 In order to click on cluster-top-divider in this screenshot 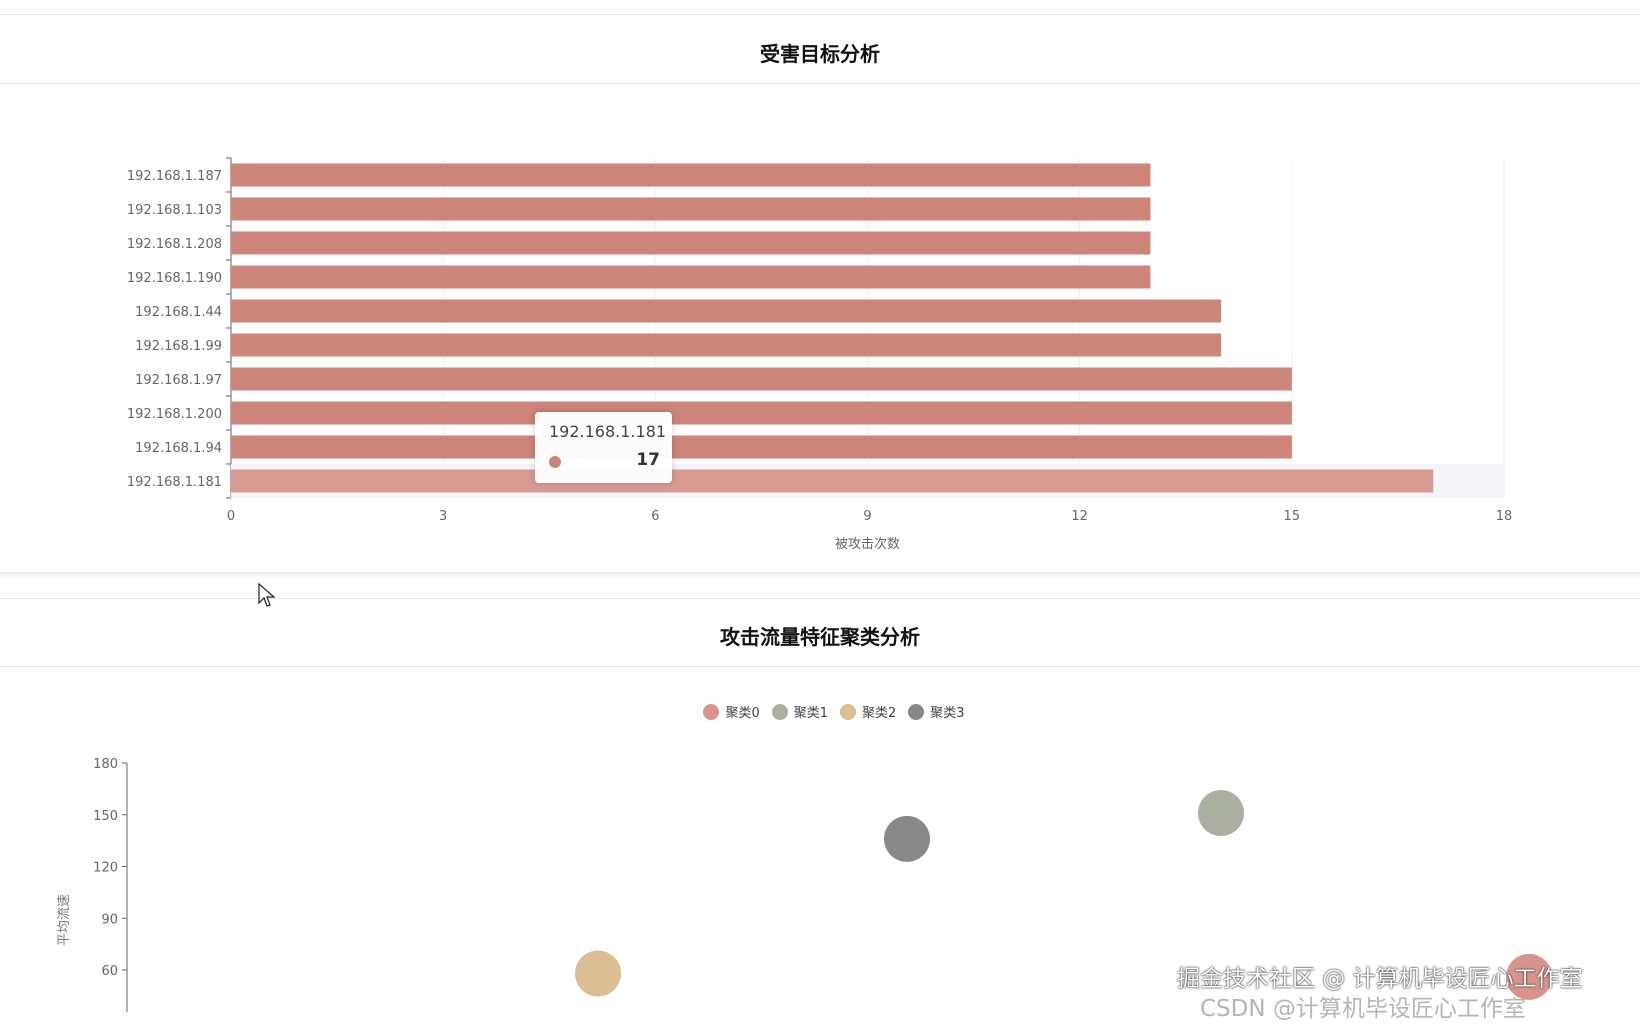, I will do `click(820, 598)`.